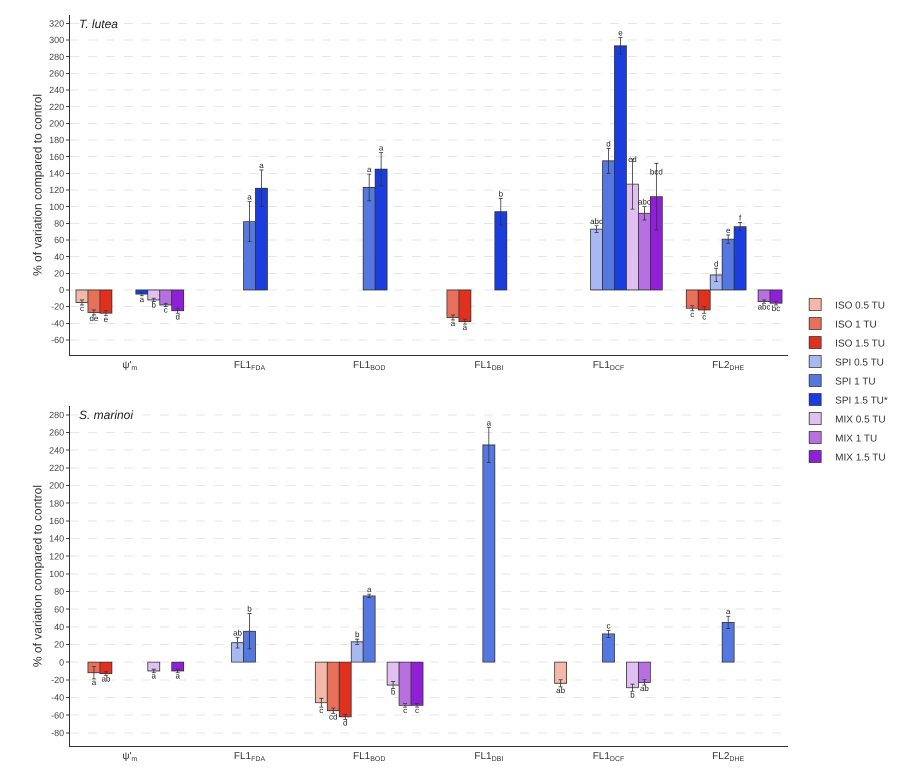 The height and width of the screenshot is (776, 905). I want to click on y-tick-label: 320, so click(56, 23).